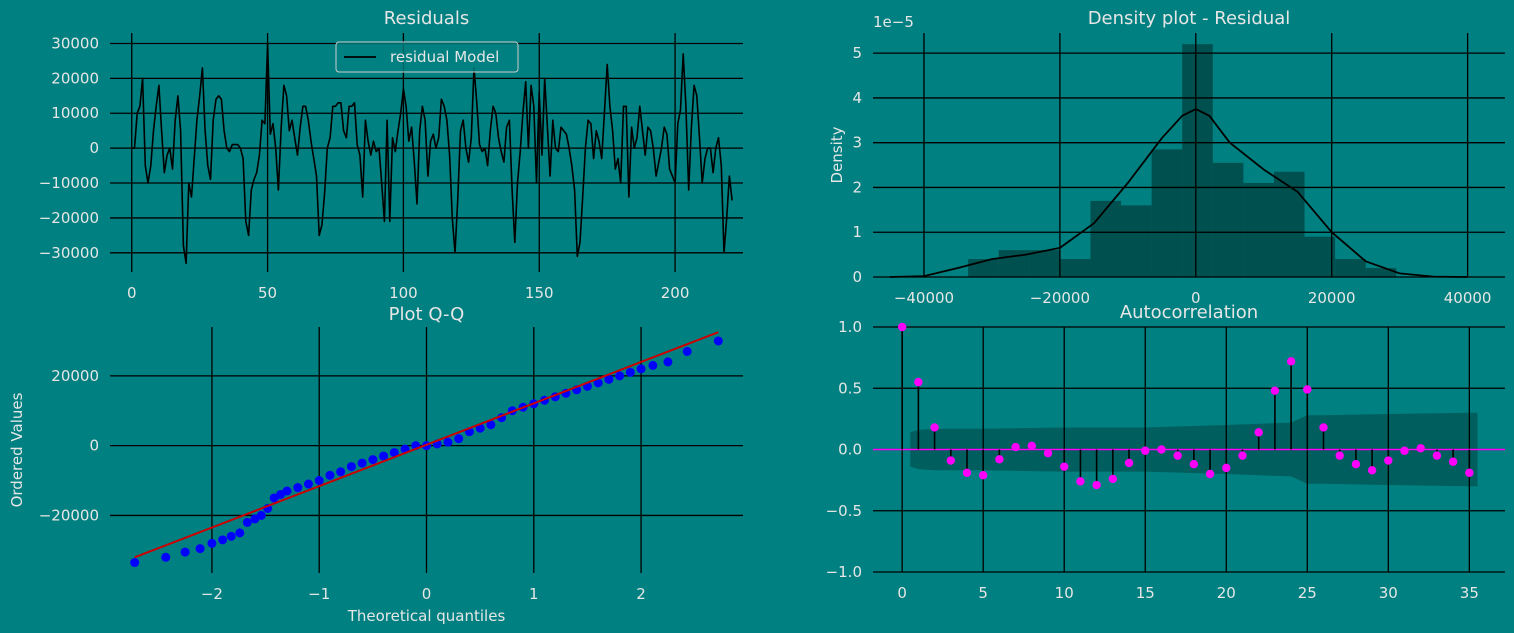  What do you see at coordinates (857, 143) in the screenshot?
I see `y-tick-label: 3` at bounding box center [857, 143].